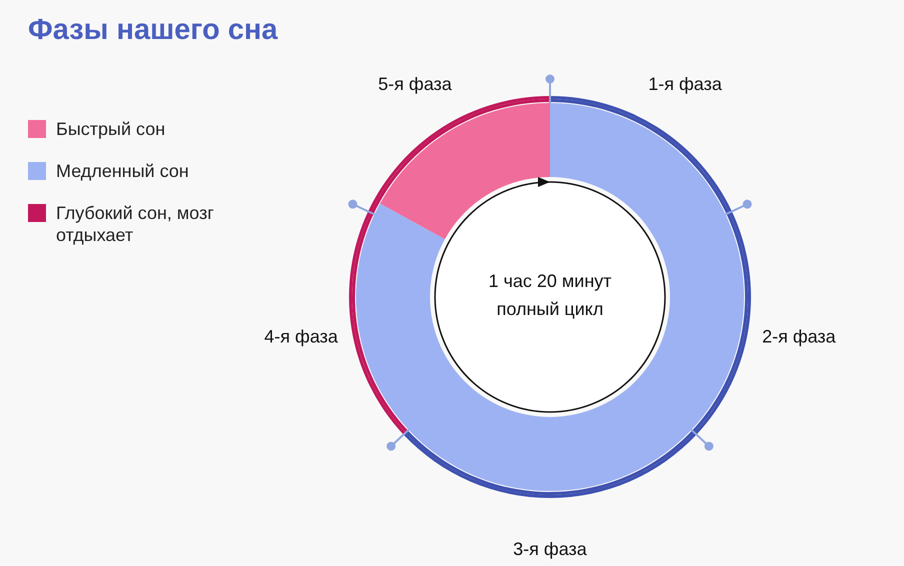  Describe the element at coordinates (799, 336) in the screenshot. I see `slice-label: 2-я фаза` at that location.